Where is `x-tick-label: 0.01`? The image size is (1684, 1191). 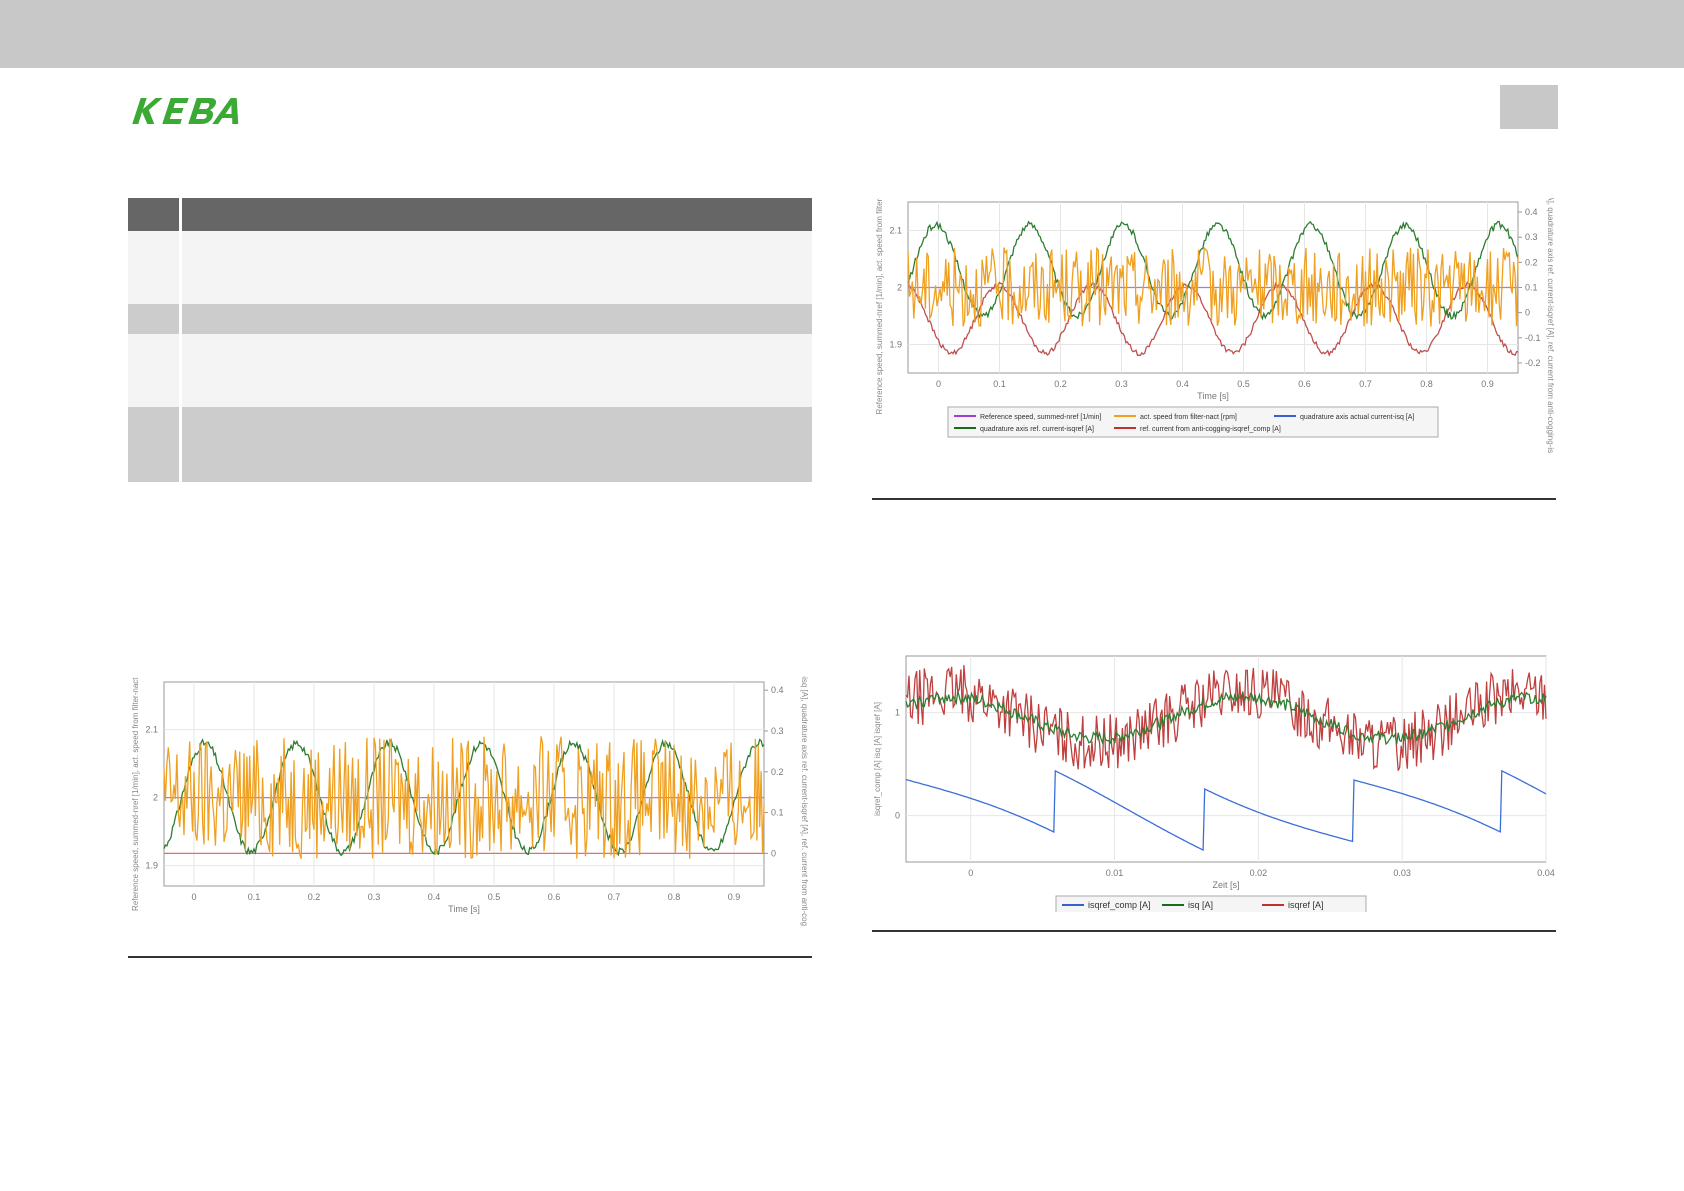
x-tick-label: 0.01 is located at coordinates (1115, 873).